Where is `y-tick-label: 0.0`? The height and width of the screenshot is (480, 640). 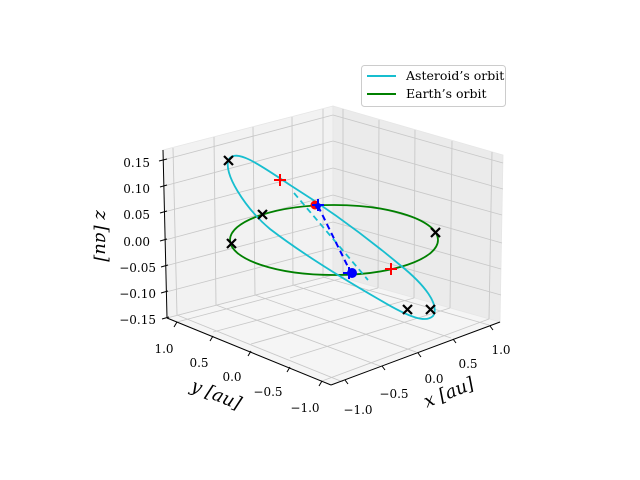
y-tick-label: 0.0 is located at coordinates (231, 377).